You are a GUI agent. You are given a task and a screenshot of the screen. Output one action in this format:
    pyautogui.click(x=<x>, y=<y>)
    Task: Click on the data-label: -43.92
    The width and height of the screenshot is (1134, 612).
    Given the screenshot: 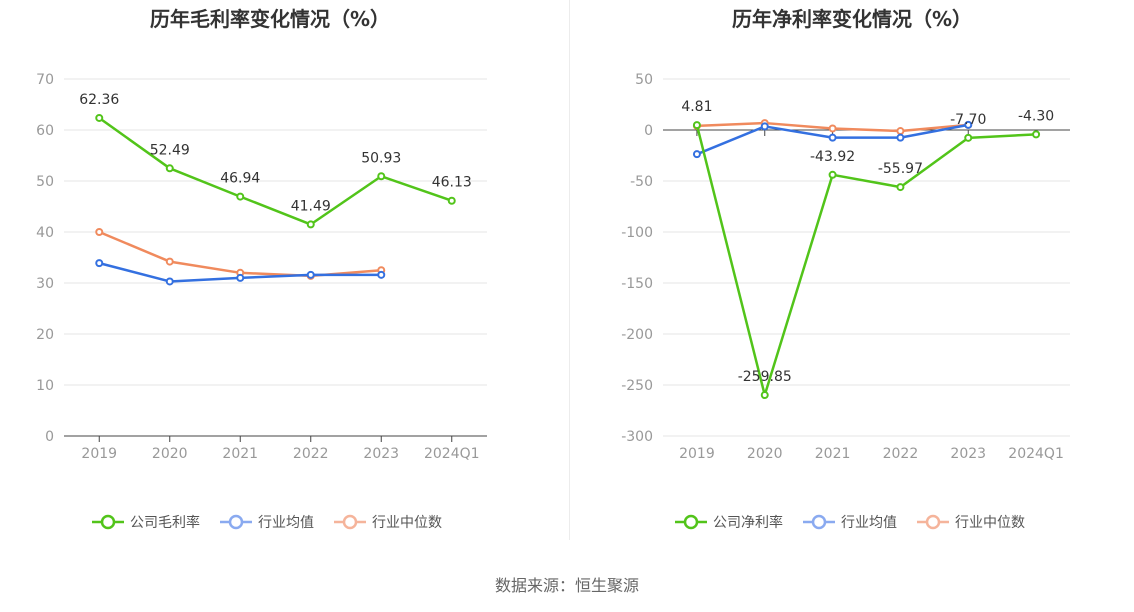 What is the action you would take?
    pyautogui.click(x=832, y=157)
    